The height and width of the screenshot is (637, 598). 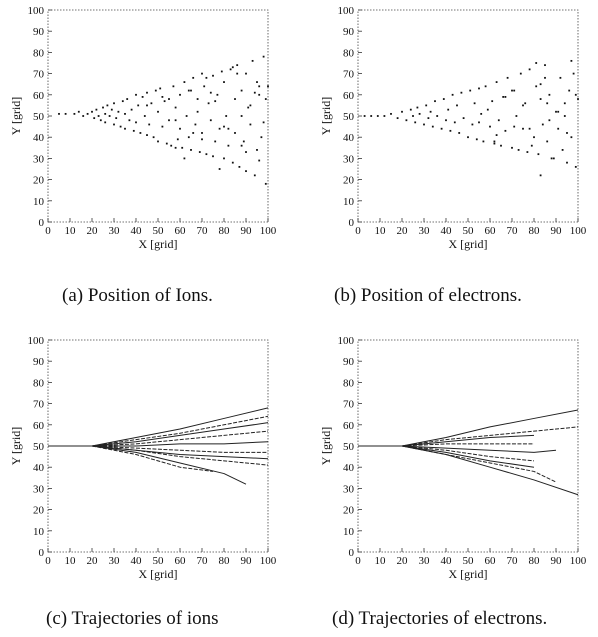 What do you see at coordinates (16, 446) in the screenshot?
I see `y-axis-label: Y [grid]` at bounding box center [16, 446].